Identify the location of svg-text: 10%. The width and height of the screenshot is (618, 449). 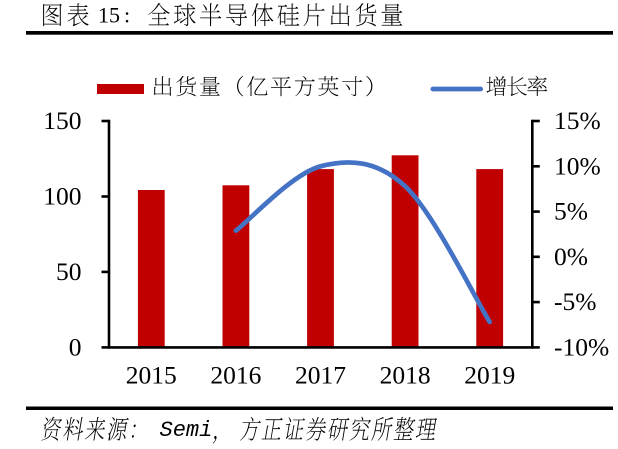
(577, 165).